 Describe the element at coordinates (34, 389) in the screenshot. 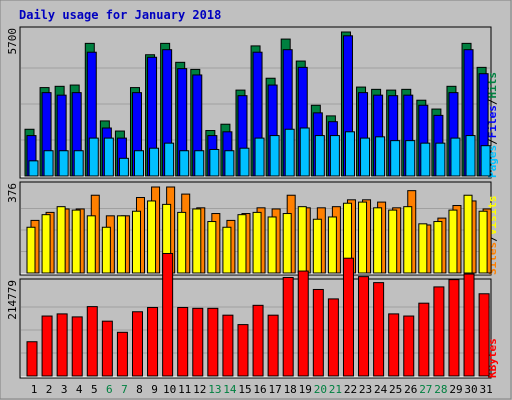

I see `day-label-1: 1` at that location.